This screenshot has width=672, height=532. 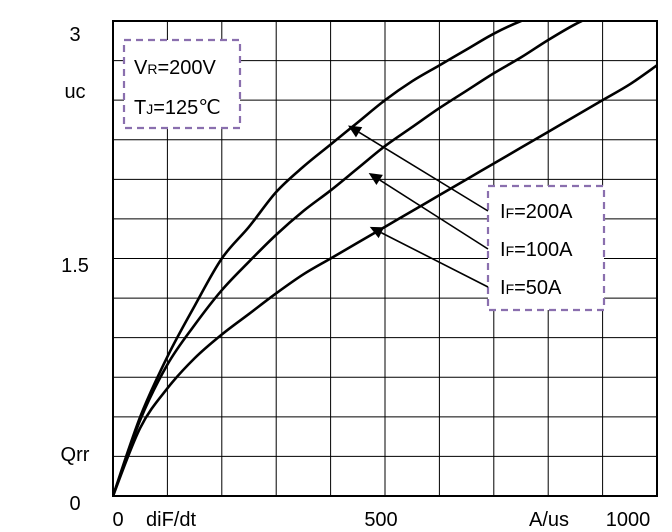 What do you see at coordinates (74, 504) in the screenshot?
I see `y-tick-label: 0` at bounding box center [74, 504].